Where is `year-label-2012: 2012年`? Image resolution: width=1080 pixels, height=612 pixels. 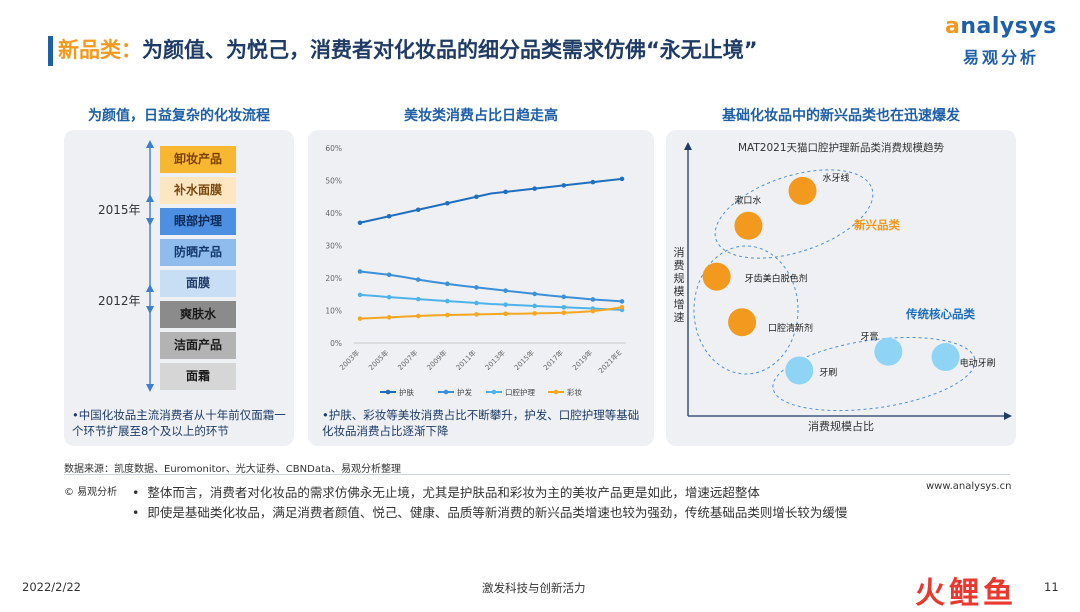
year-label-2012: 2012年 is located at coordinates (119, 301).